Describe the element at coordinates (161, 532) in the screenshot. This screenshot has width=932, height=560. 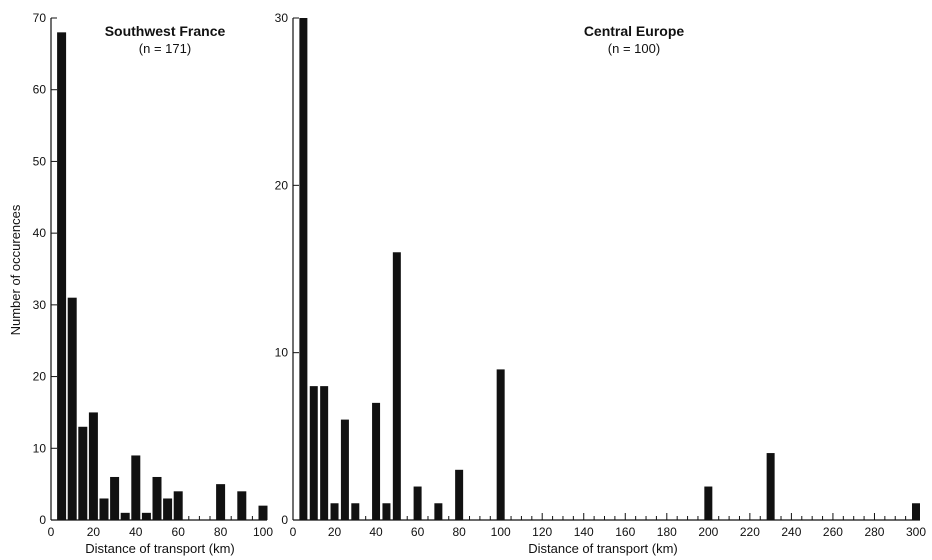
I see `x-tick-labels-southwest-france: 0 20 40 60 80 100` at that location.